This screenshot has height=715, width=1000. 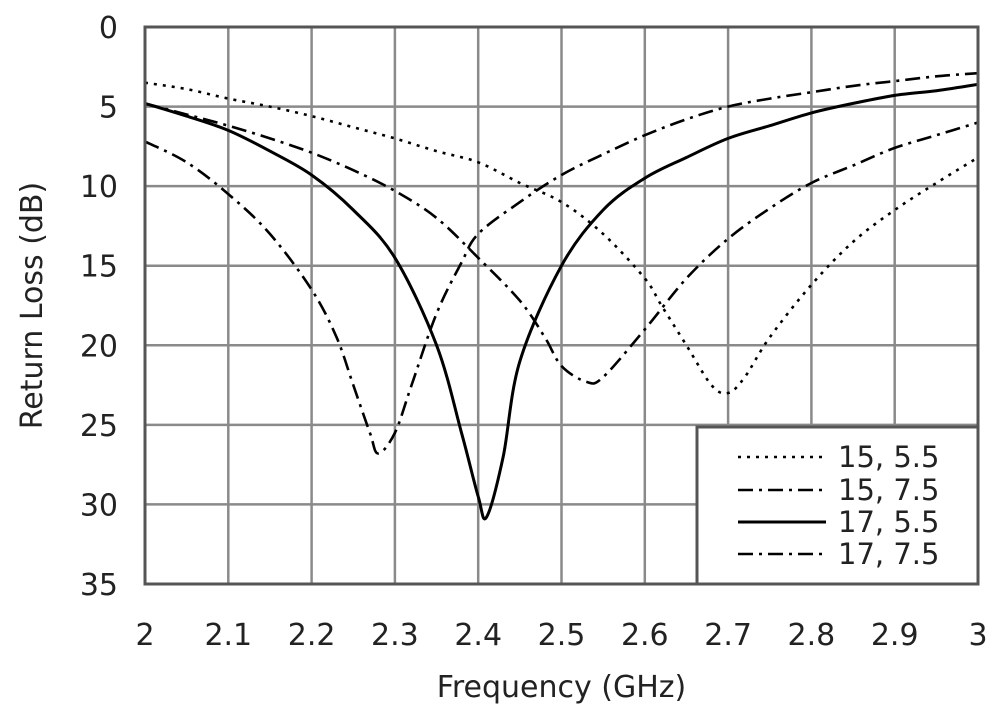 What do you see at coordinates (32, 305) in the screenshot?
I see `y-axis-title: Return Loss (dB)` at bounding box center [32, 305].